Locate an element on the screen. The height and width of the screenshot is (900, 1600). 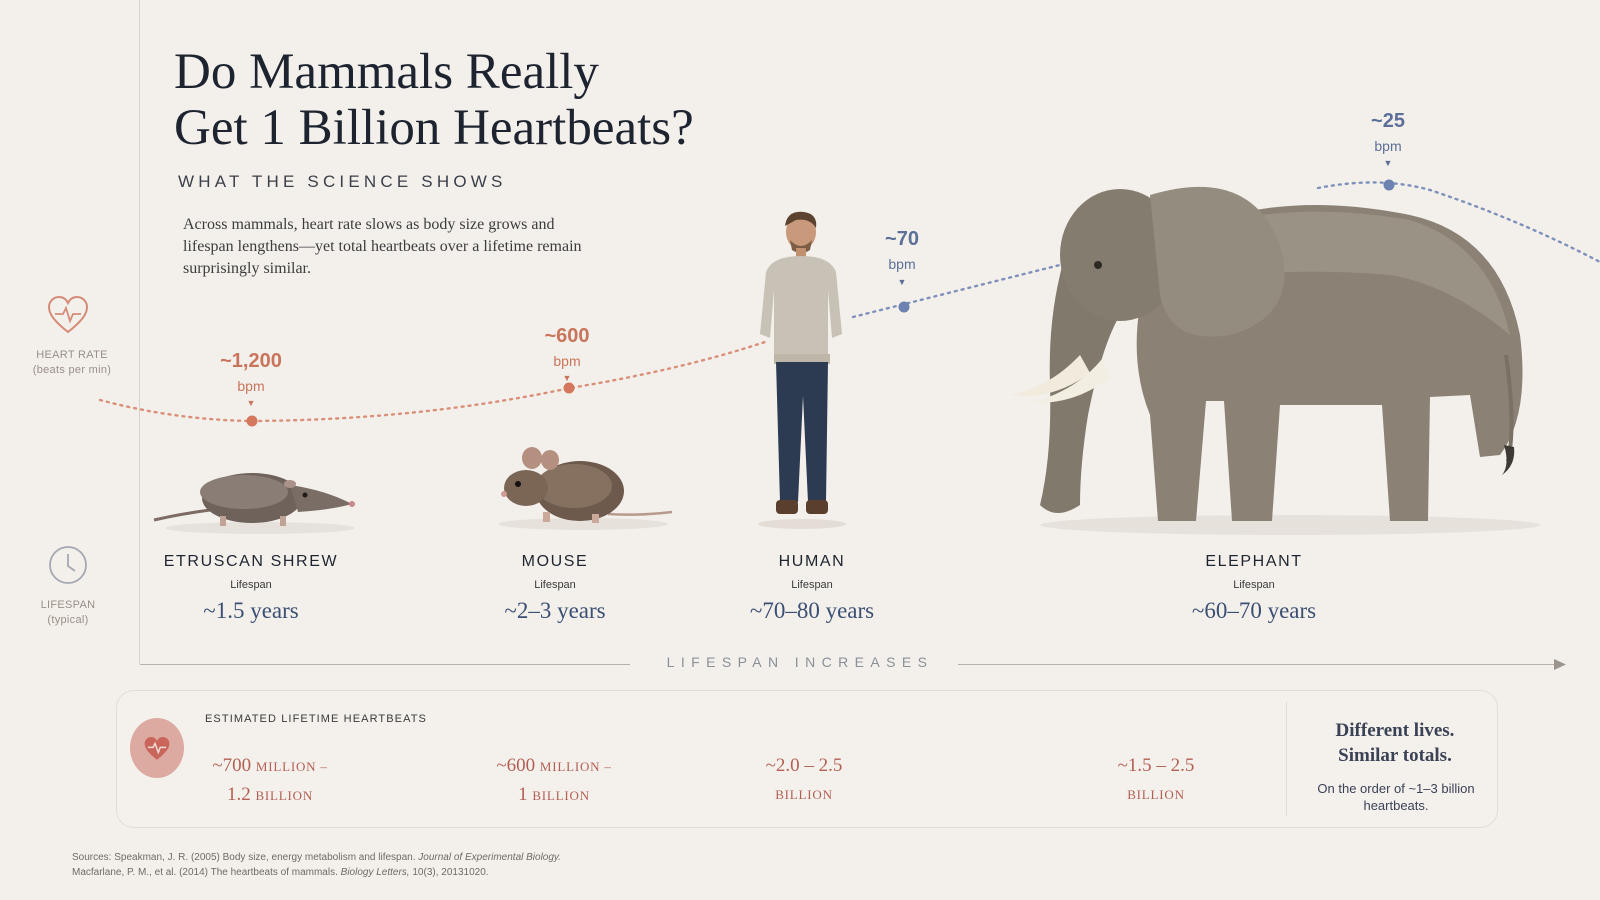
title-line-1: Do Mammals Really is located at coordinates (386, 72).